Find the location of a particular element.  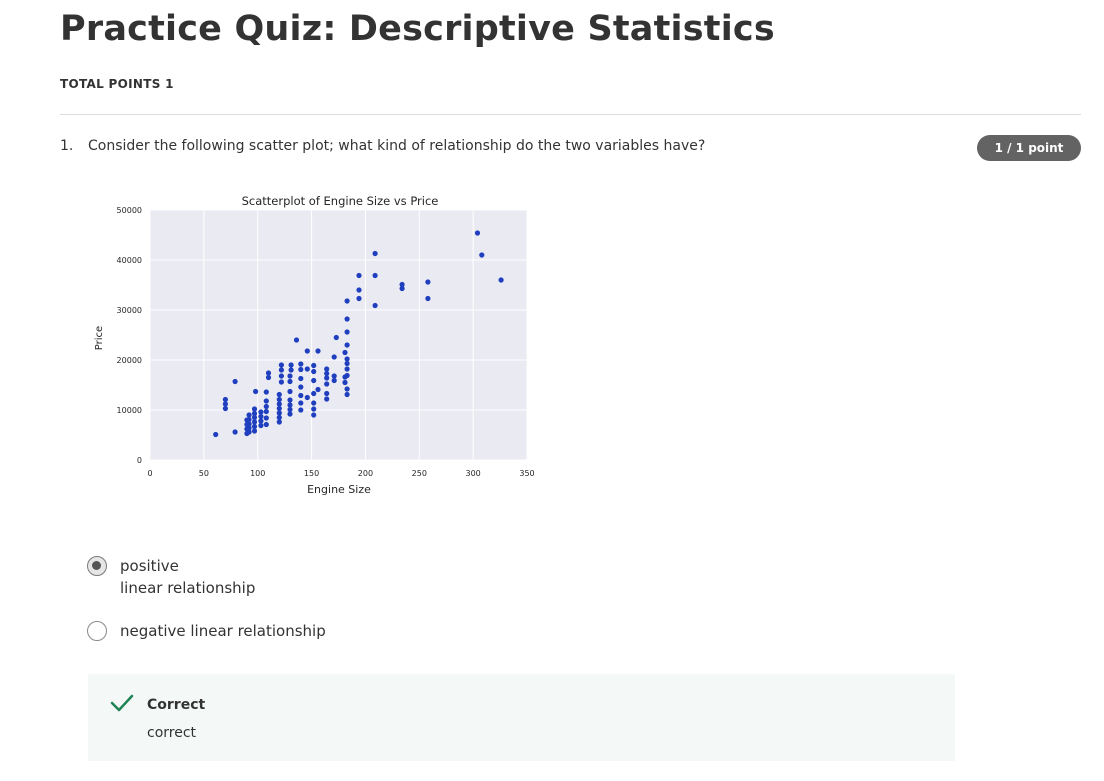

points-badge: 1 / 1 point is located at coordinates (1029, 148).